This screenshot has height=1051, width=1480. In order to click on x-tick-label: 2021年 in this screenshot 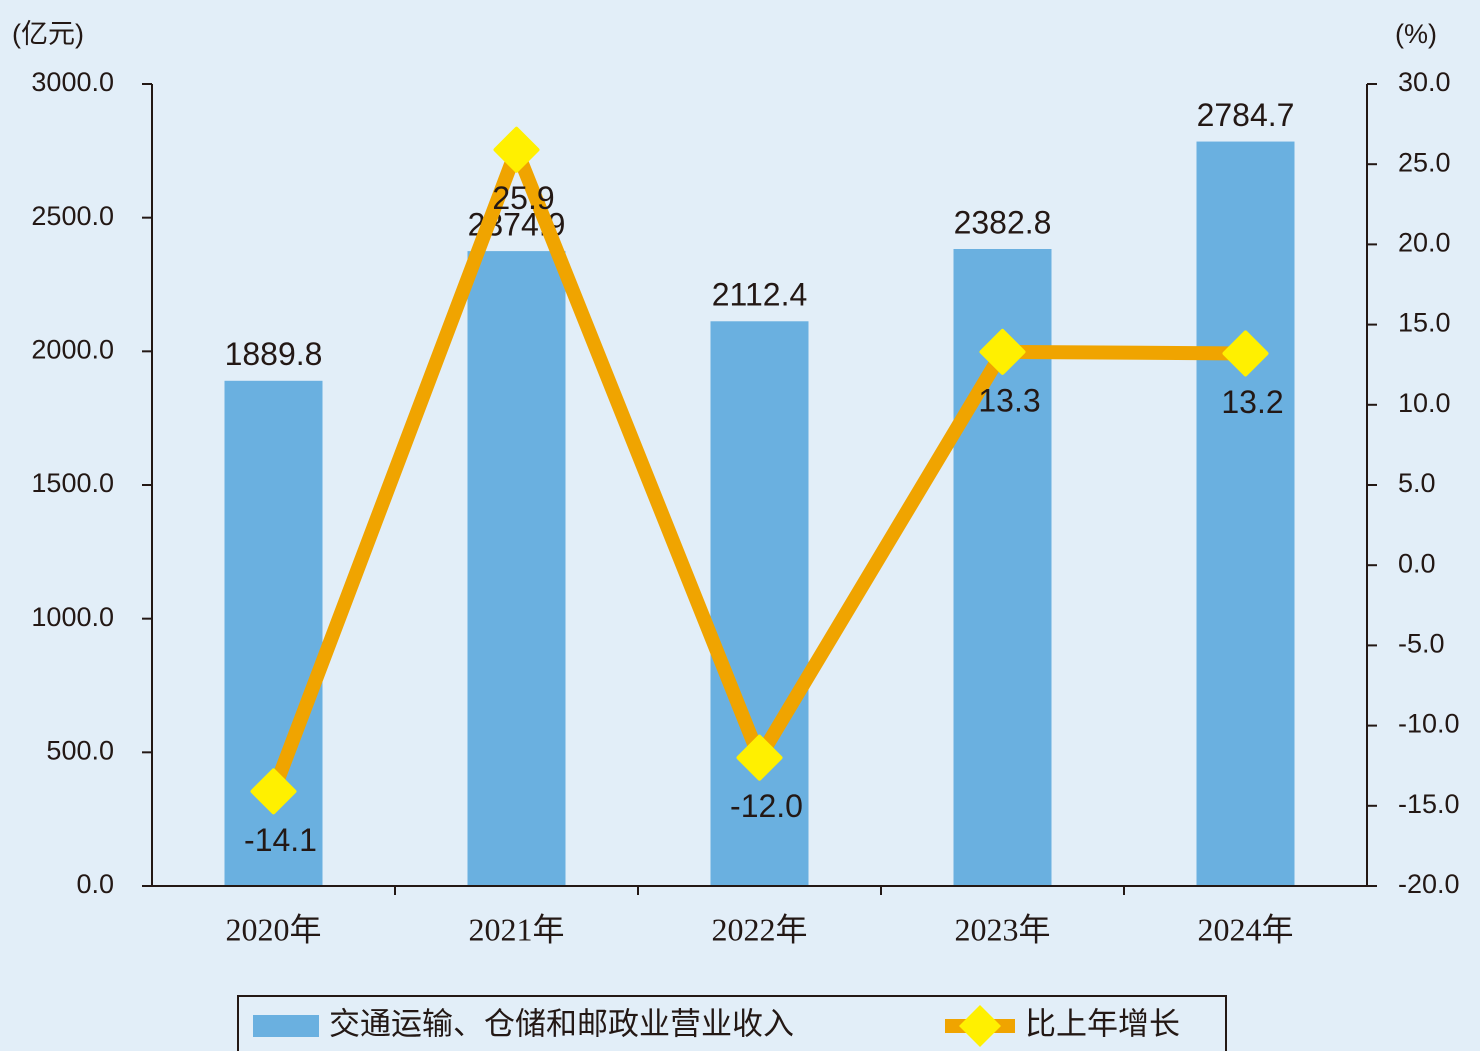, I will do `click(516, 929)`.